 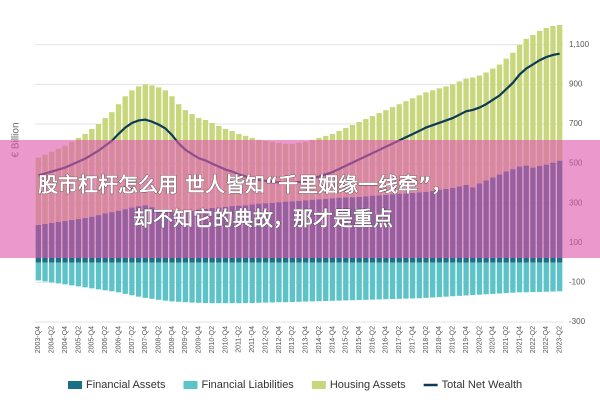 What do you see at coordinates (439, 339) in the screenshot?
I see `x-tick-label: 2018-Q4` at bounding box center [439, 339].